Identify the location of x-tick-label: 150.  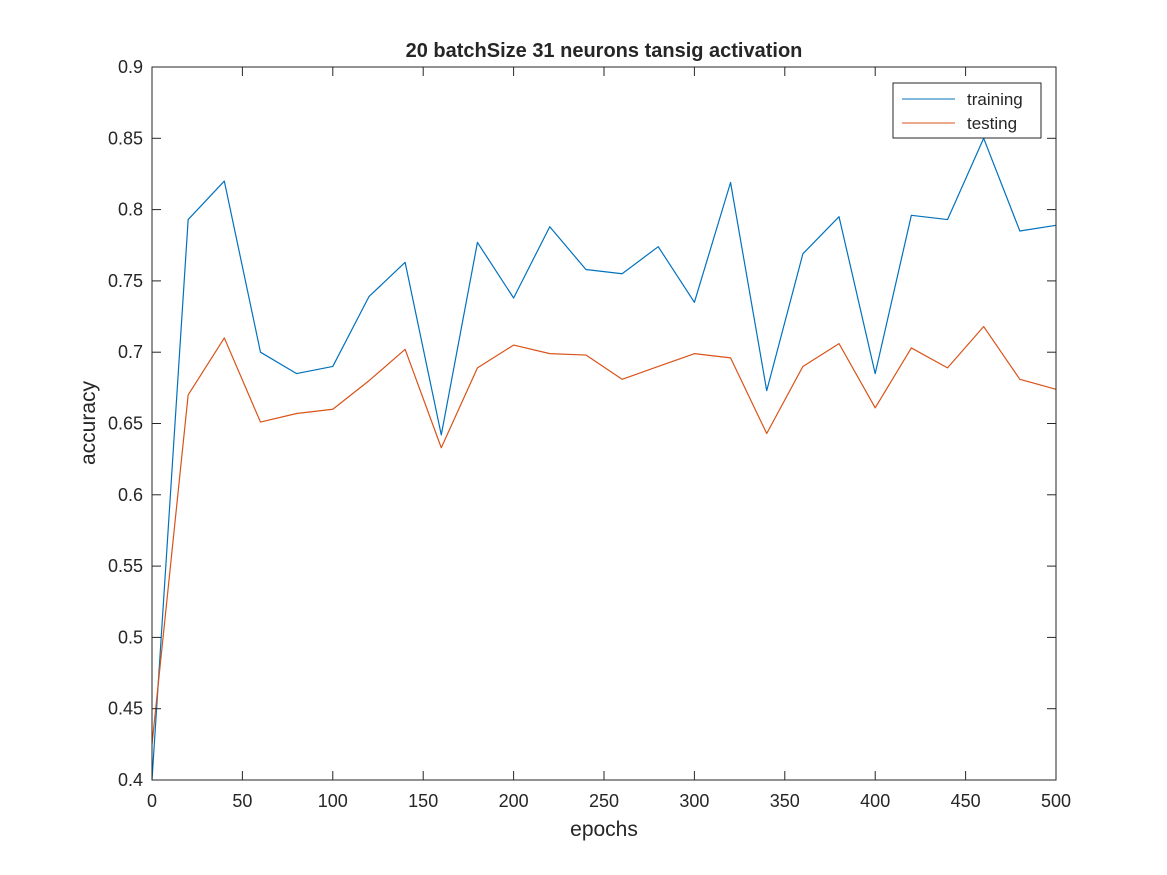
(423, 801).